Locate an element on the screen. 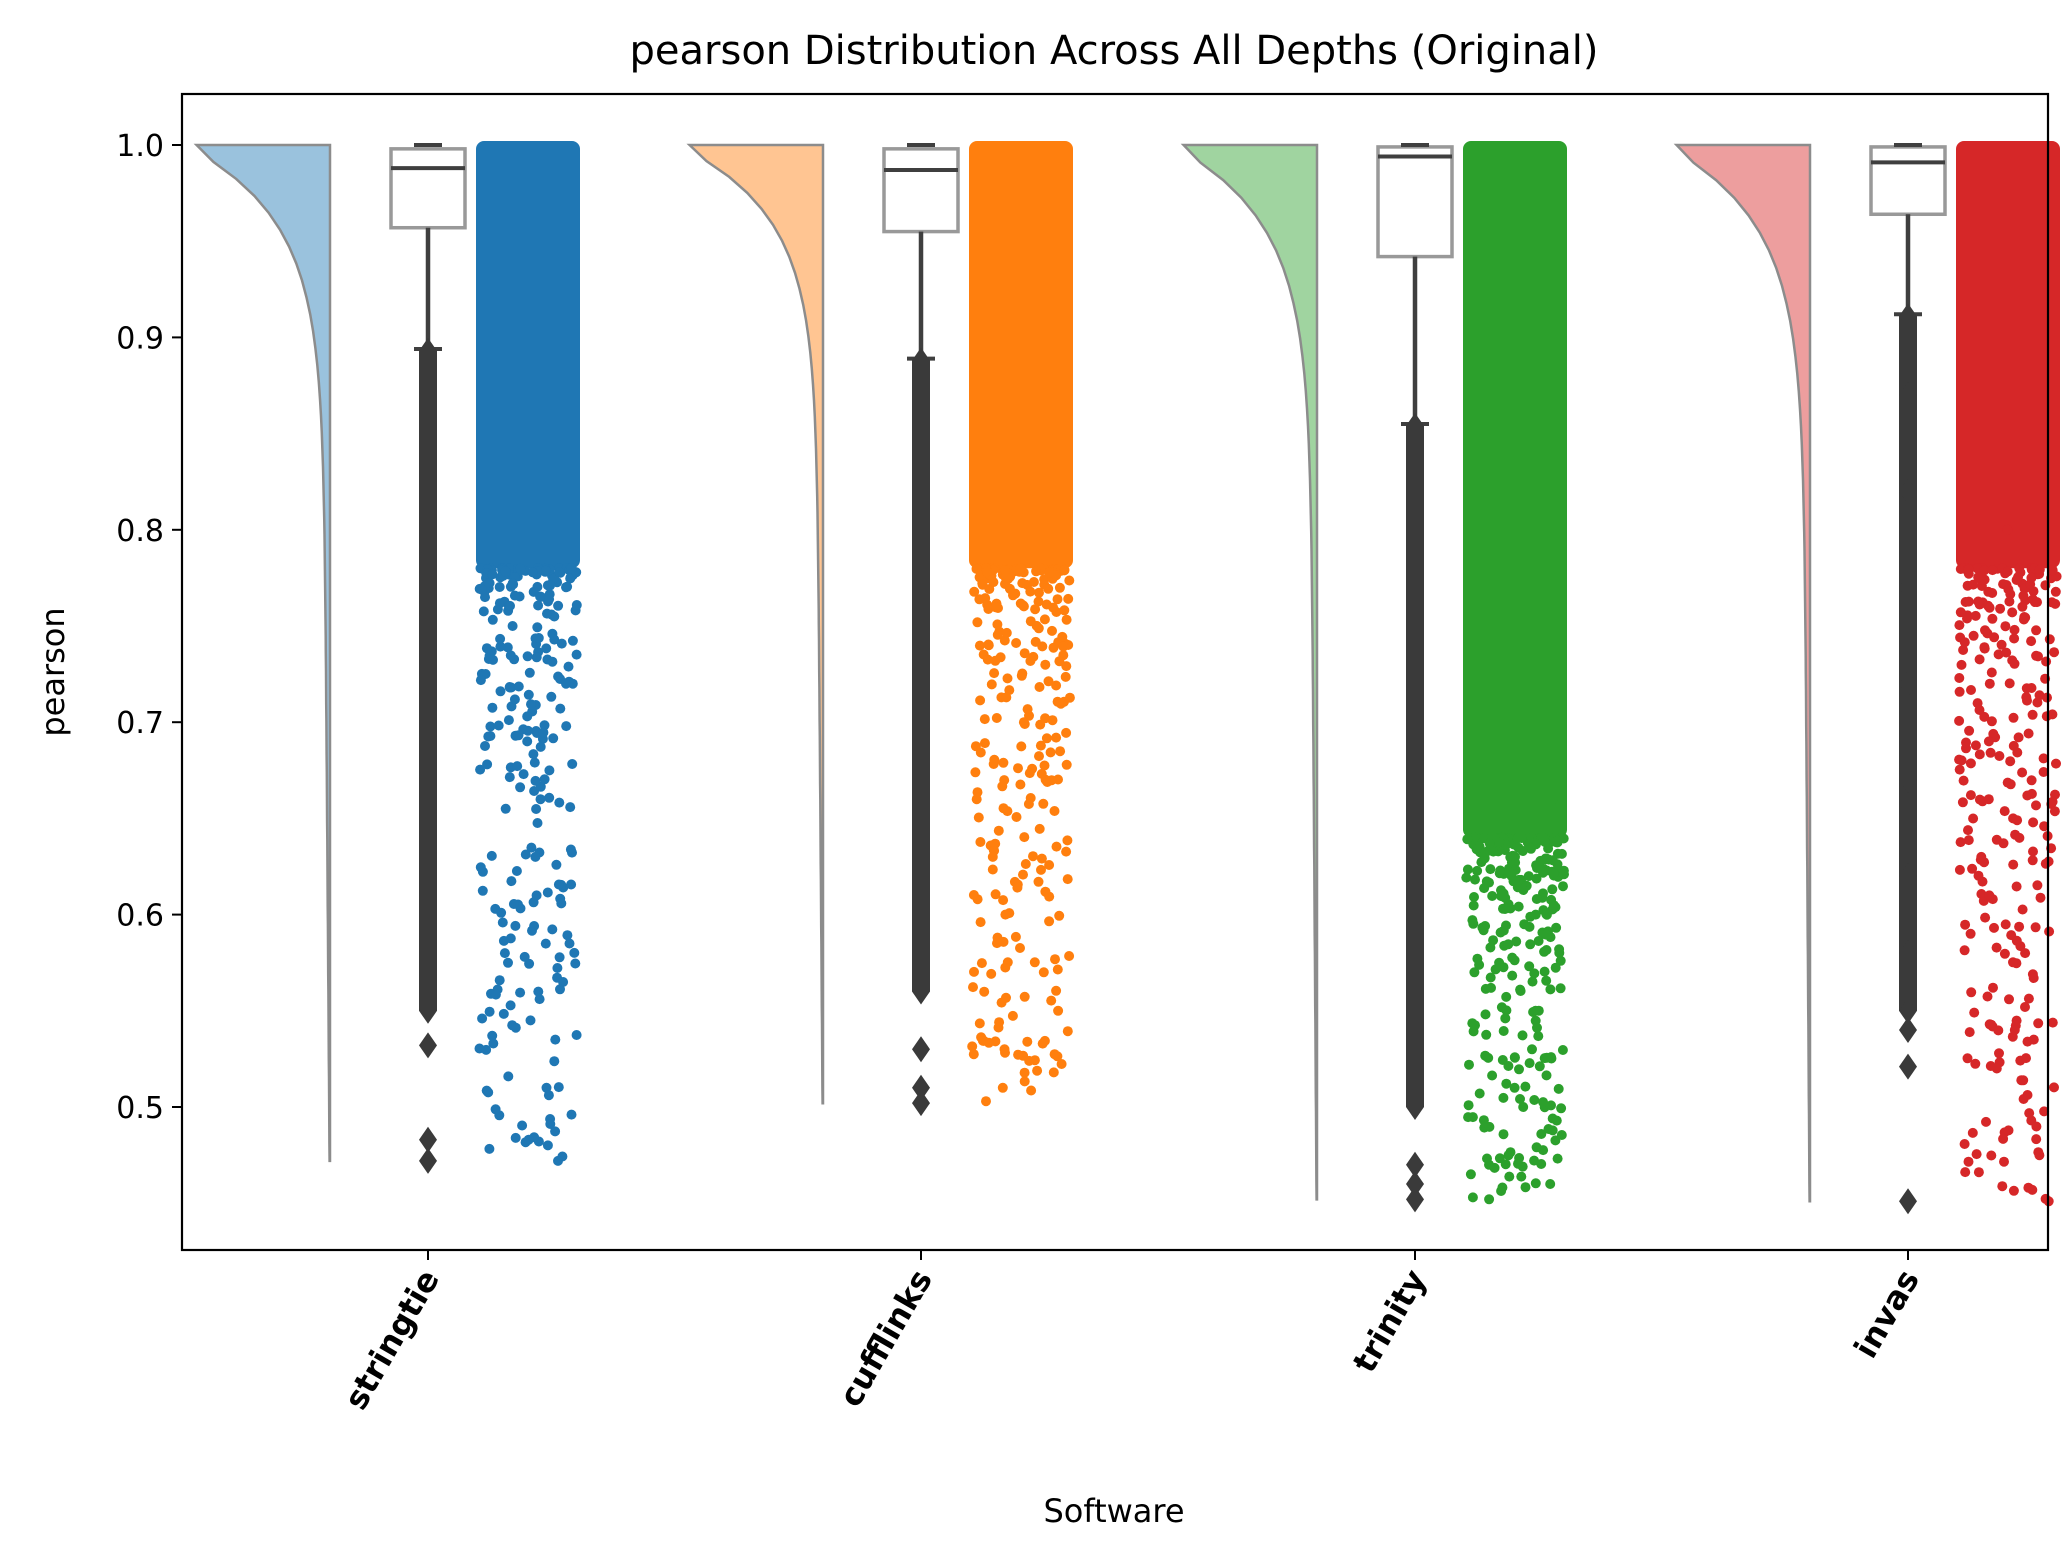  y-tick-label: 0.7 is located at coordinates (140, 723).